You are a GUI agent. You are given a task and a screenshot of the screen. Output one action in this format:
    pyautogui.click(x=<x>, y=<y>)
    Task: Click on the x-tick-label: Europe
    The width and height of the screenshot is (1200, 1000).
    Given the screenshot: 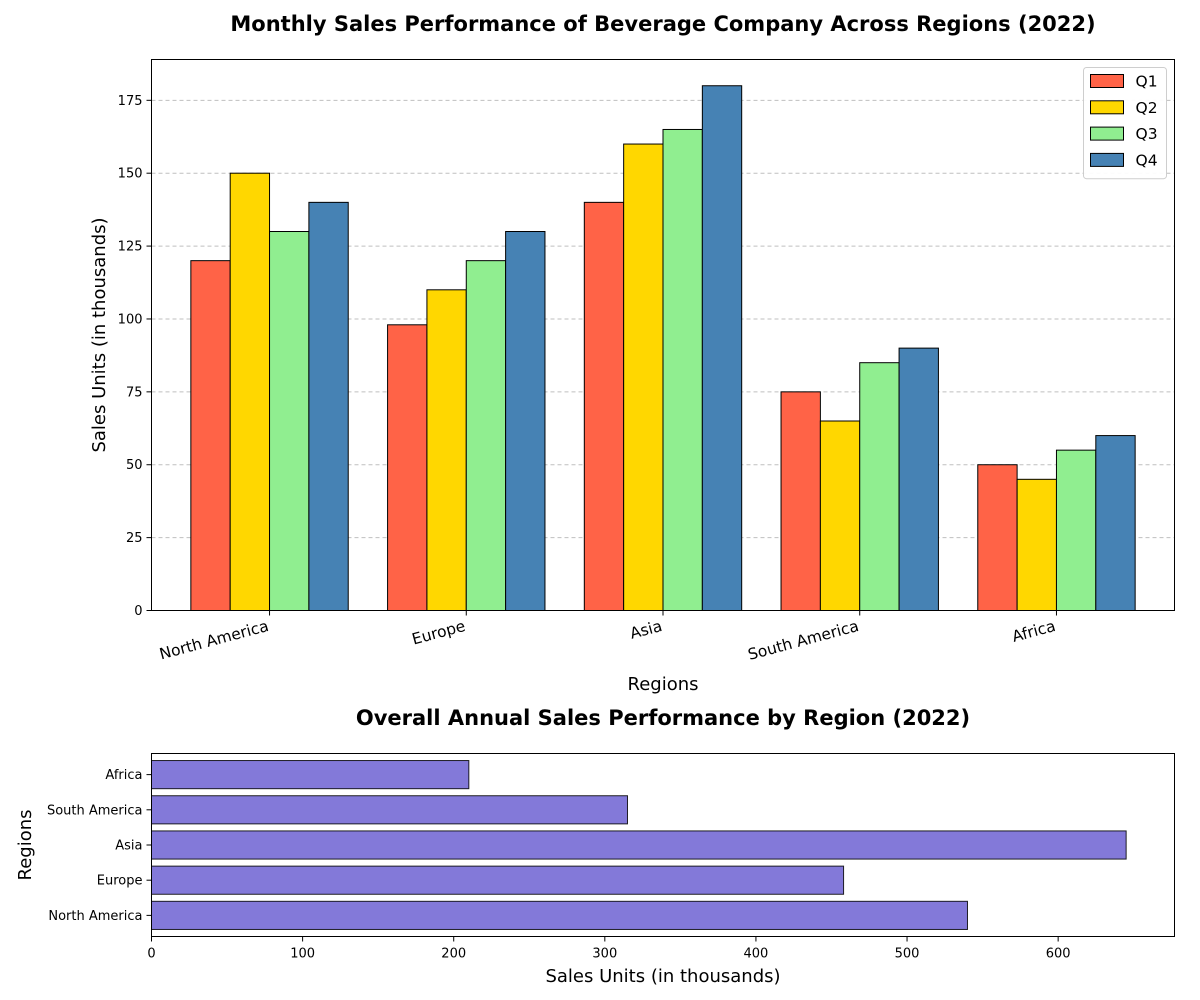 What is the action you would take?
    pyautogui.click(x=438, y=632)
    